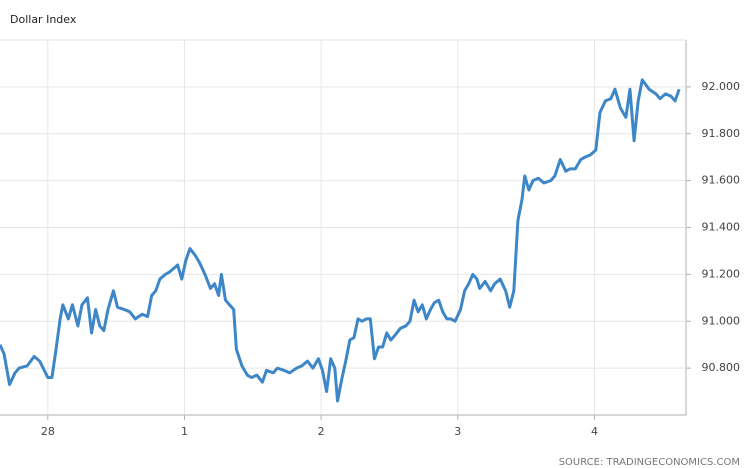 Image resolution: width=746 pixels, height=468 pixels. What do you see at coordinates (721, 273) in the screenshot?
I see `y-tick-label: 91.200` at bounding box center [721, 273].